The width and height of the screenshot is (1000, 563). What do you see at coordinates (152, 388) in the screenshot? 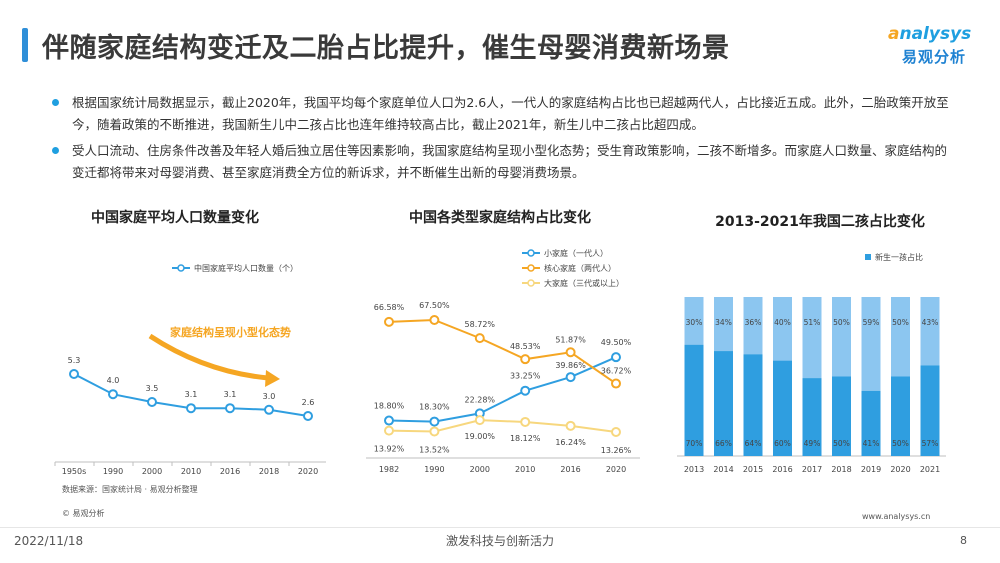
I see `data-label: 3.5` at bounding box center [152, 388].